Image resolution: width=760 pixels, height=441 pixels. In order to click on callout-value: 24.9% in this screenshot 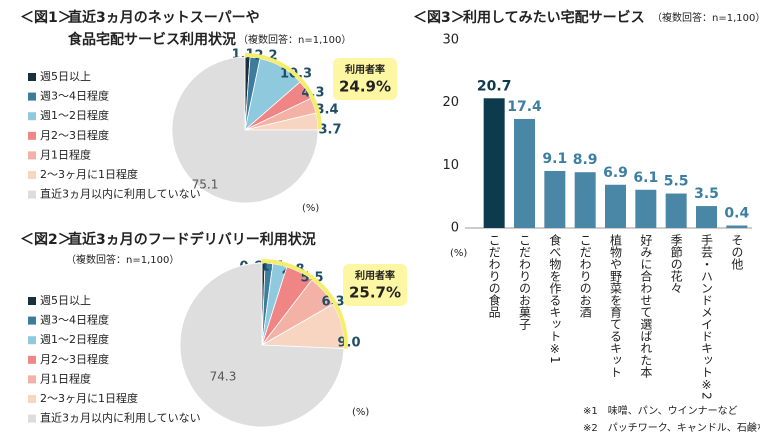, I will do `click(365, 87)`.